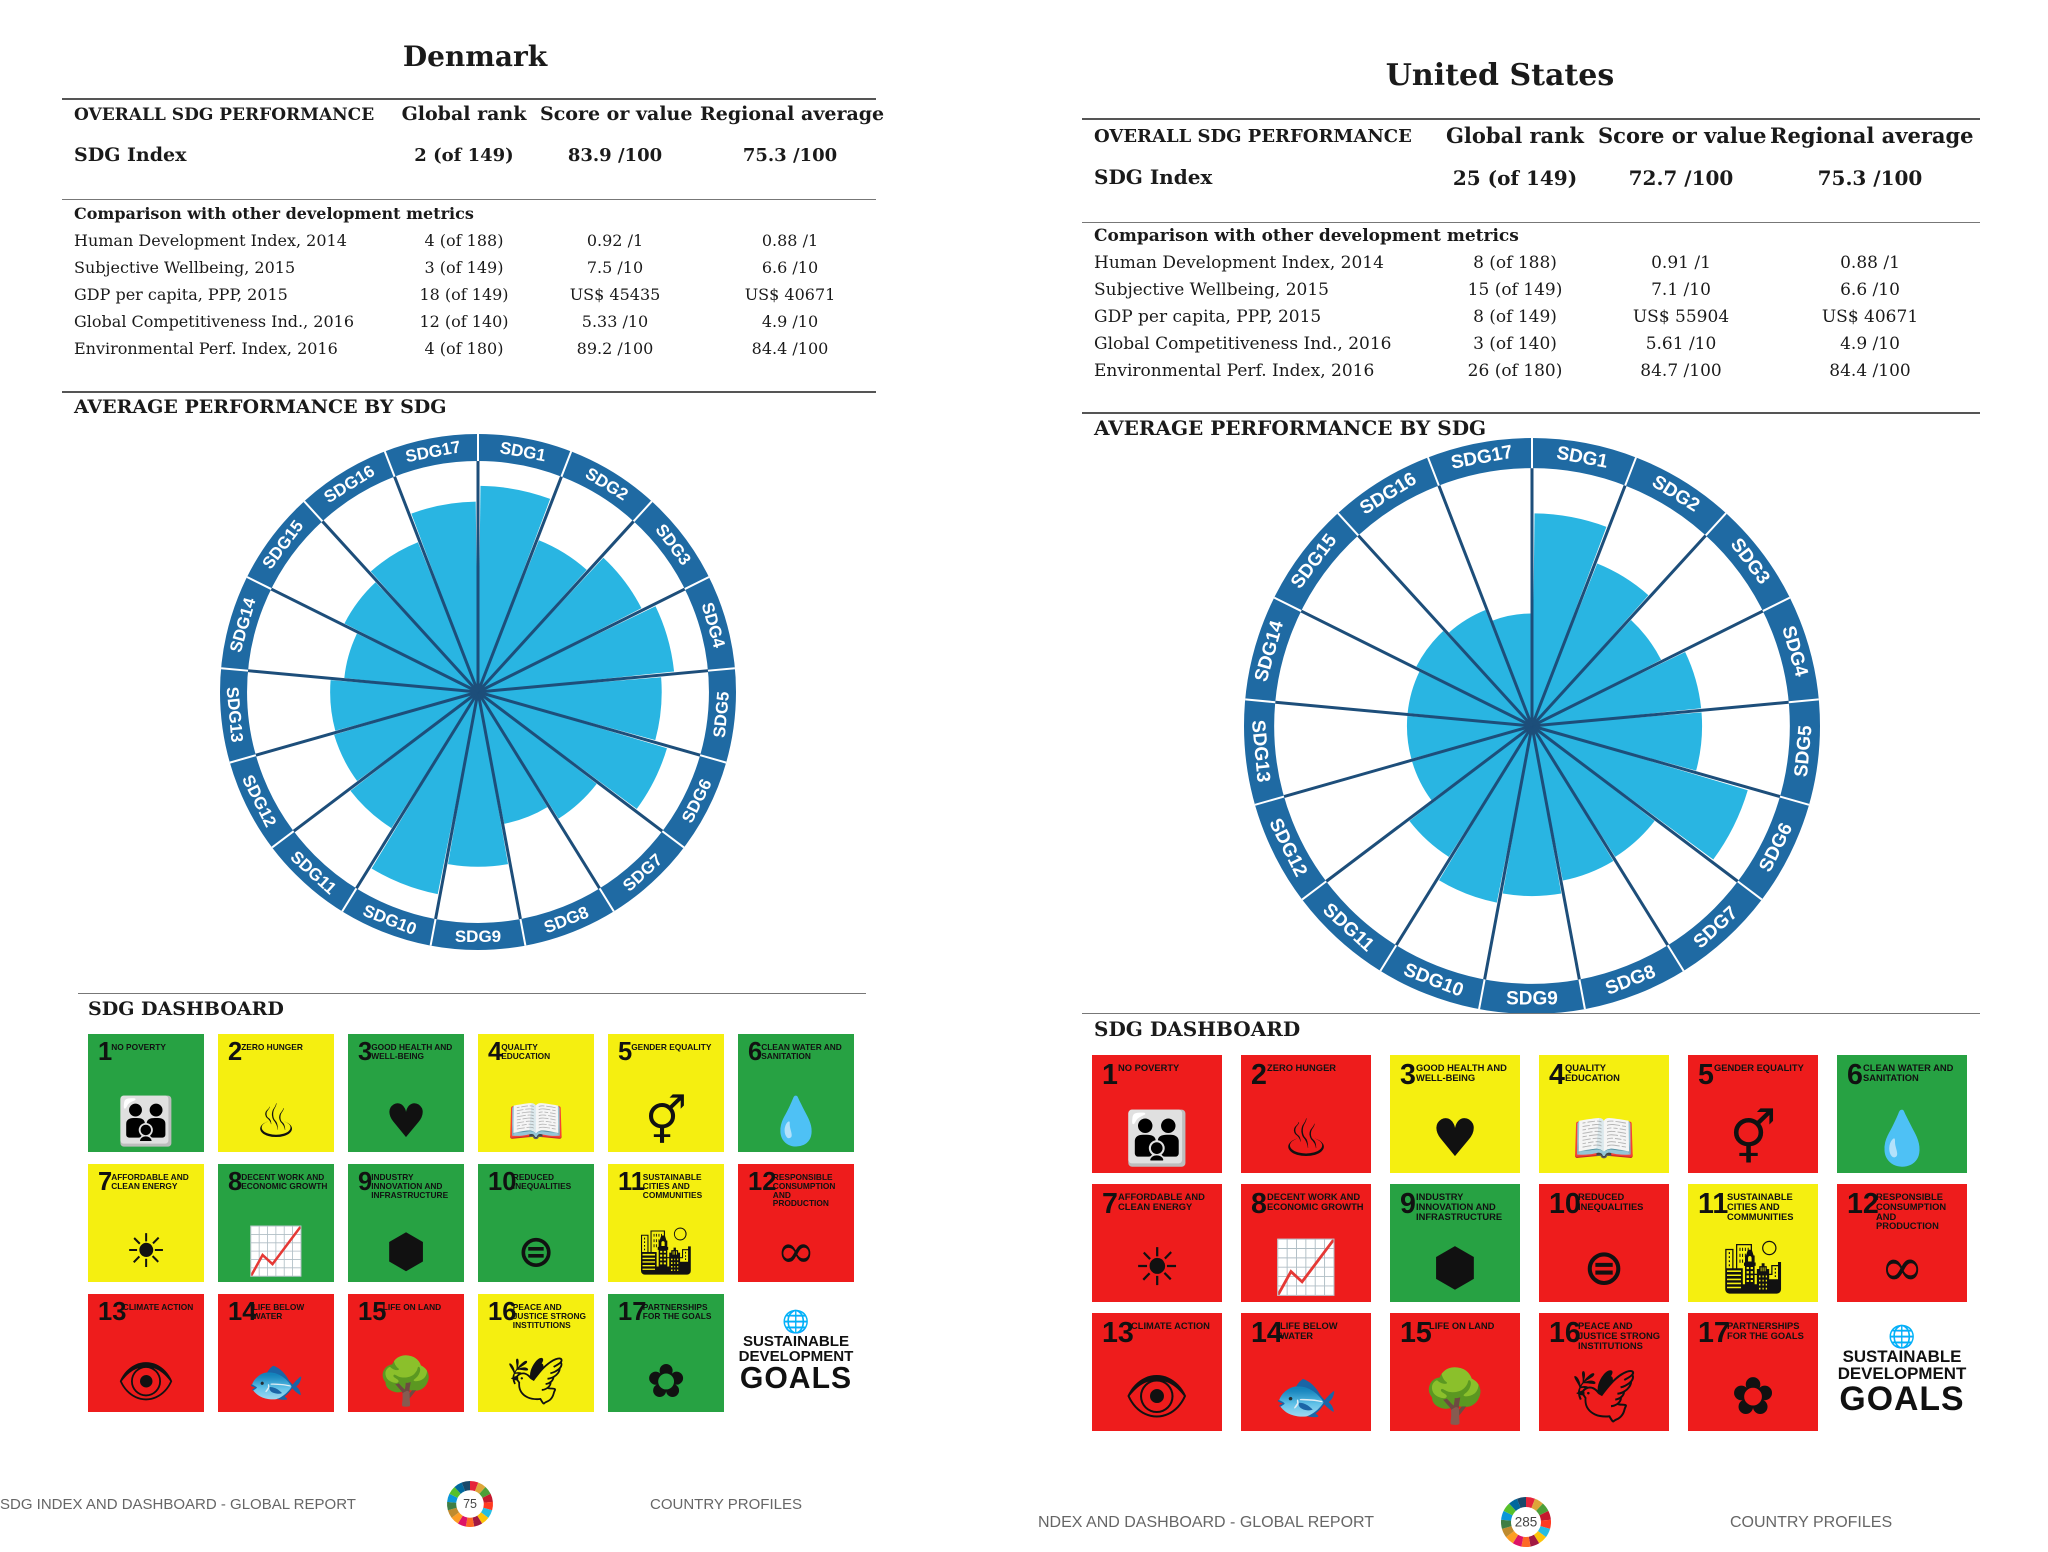 The image size is (2048, 1552). Describe the element at coordinates (146, 1380) in the screenshot. I see `eye-globe-icon: 👁` at that location.